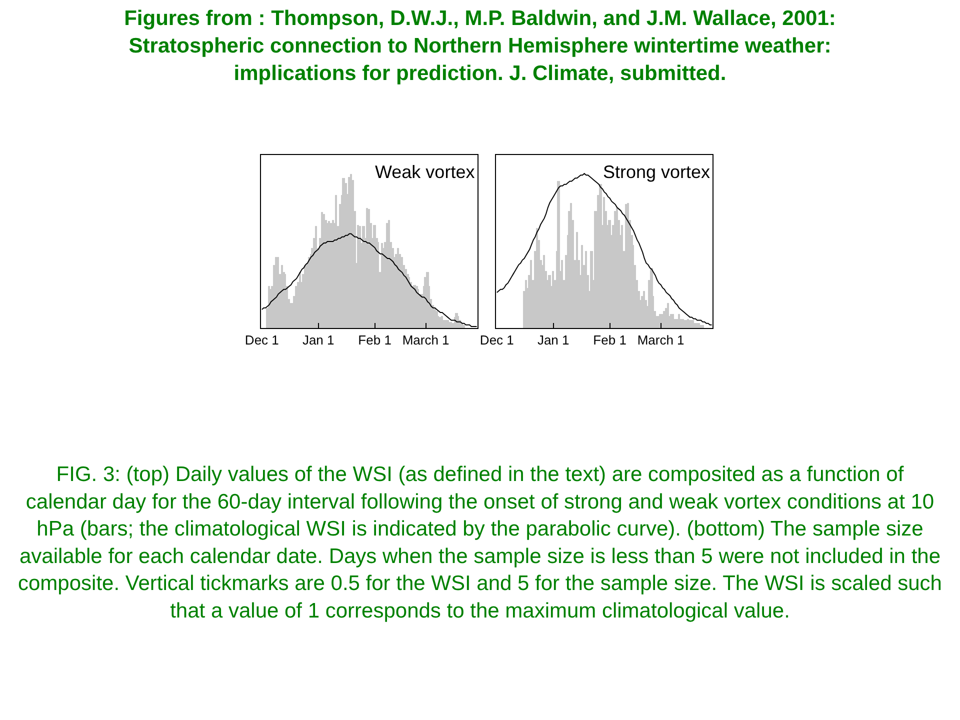 This screenshot has width=960, height=720. What do you see at coordinates (480, 46) in the screenshot?
I see `chart-title: Figures from : Thompson, D.W.J., M.P. Baldwin, and J.M. Wallace, 2001: Stratospheric connection to Northern Hemisphere wintertime weather: implications for prediction. J. Climate, submitted.` at bounding box center [480, 46].